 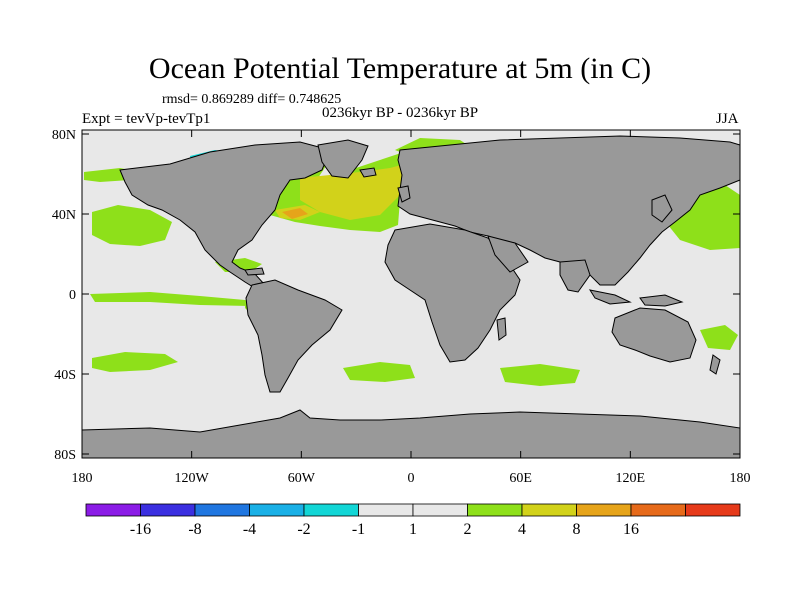 What do you see at coordinates (194, 529) in the screenshot?
I see `colorbar-label: -8` at bounding box center [194, 529].